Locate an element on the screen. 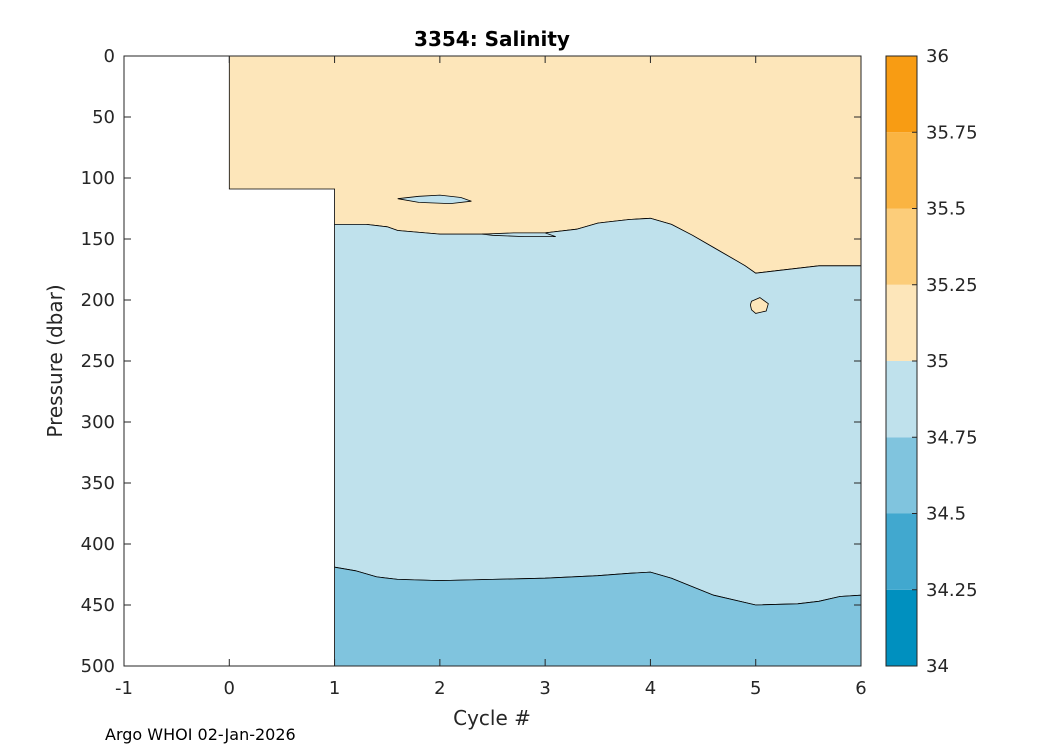  colorbar-tick-label: 34 is located at coordinates (937, 666).